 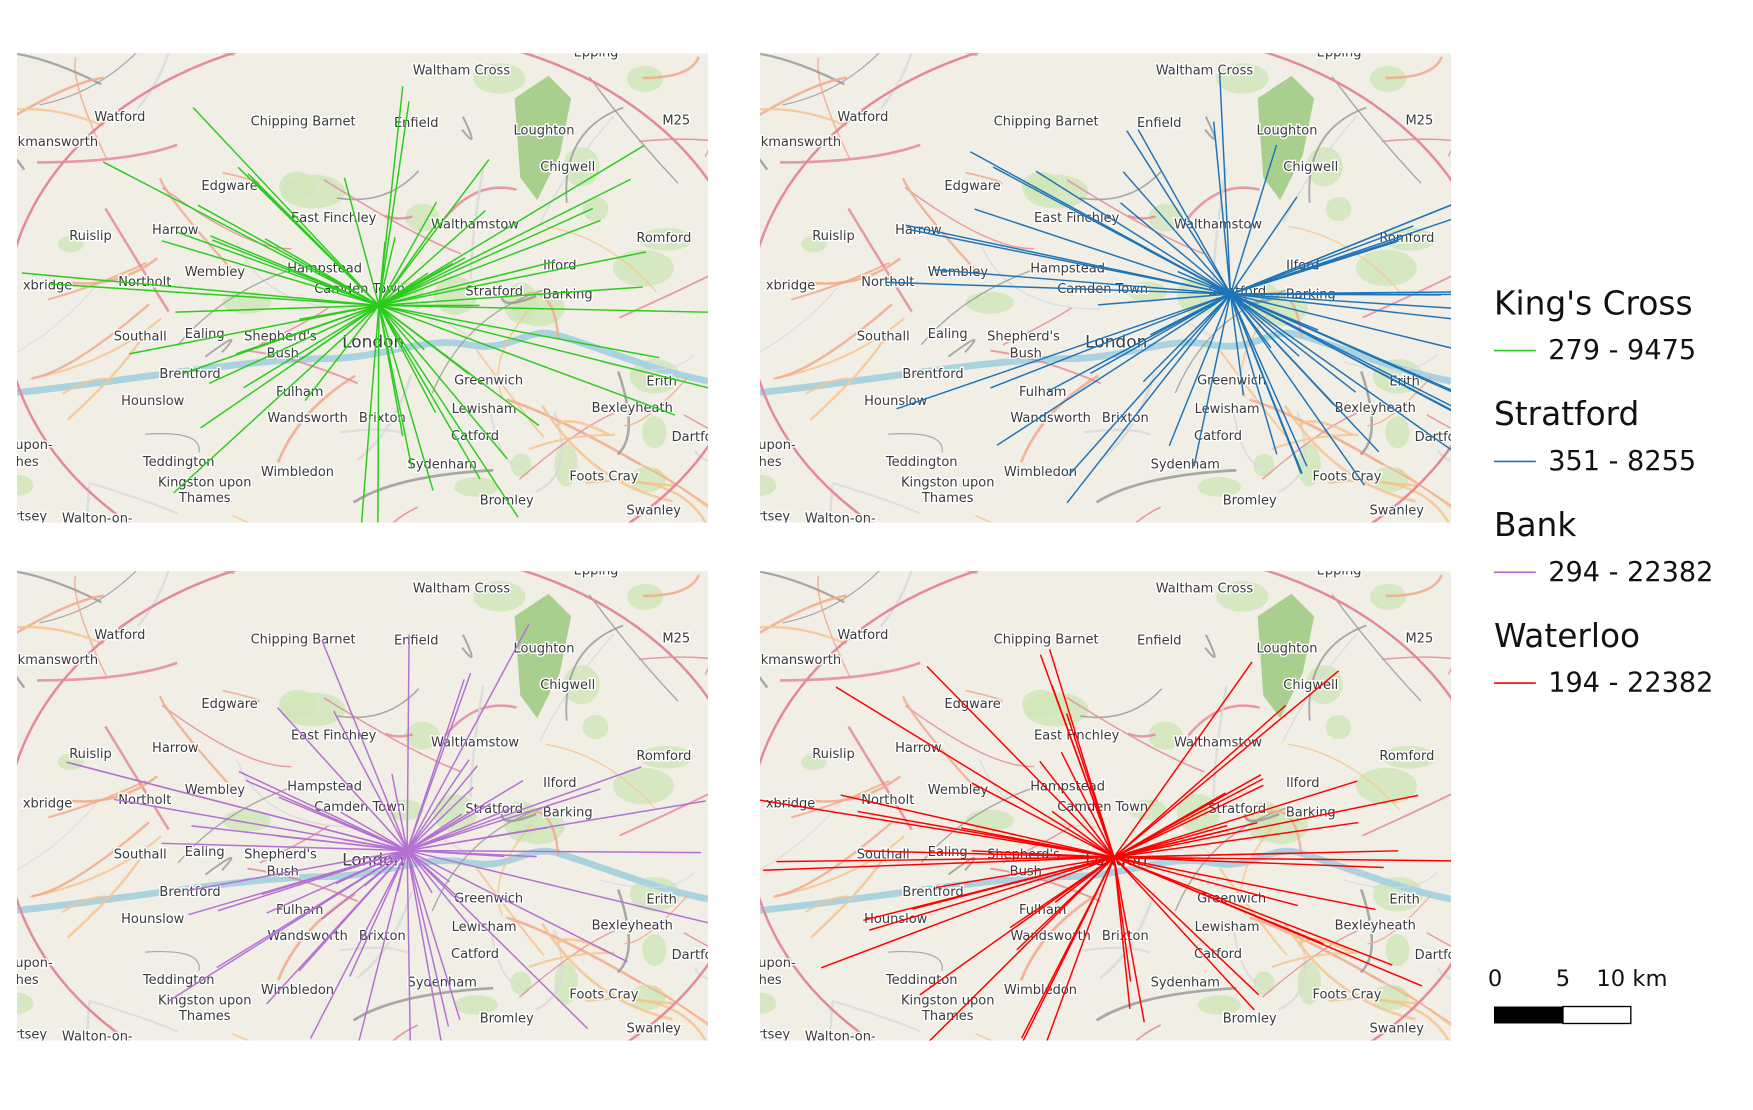 I want to click on place-label: London, so click(x=1116, y=342).